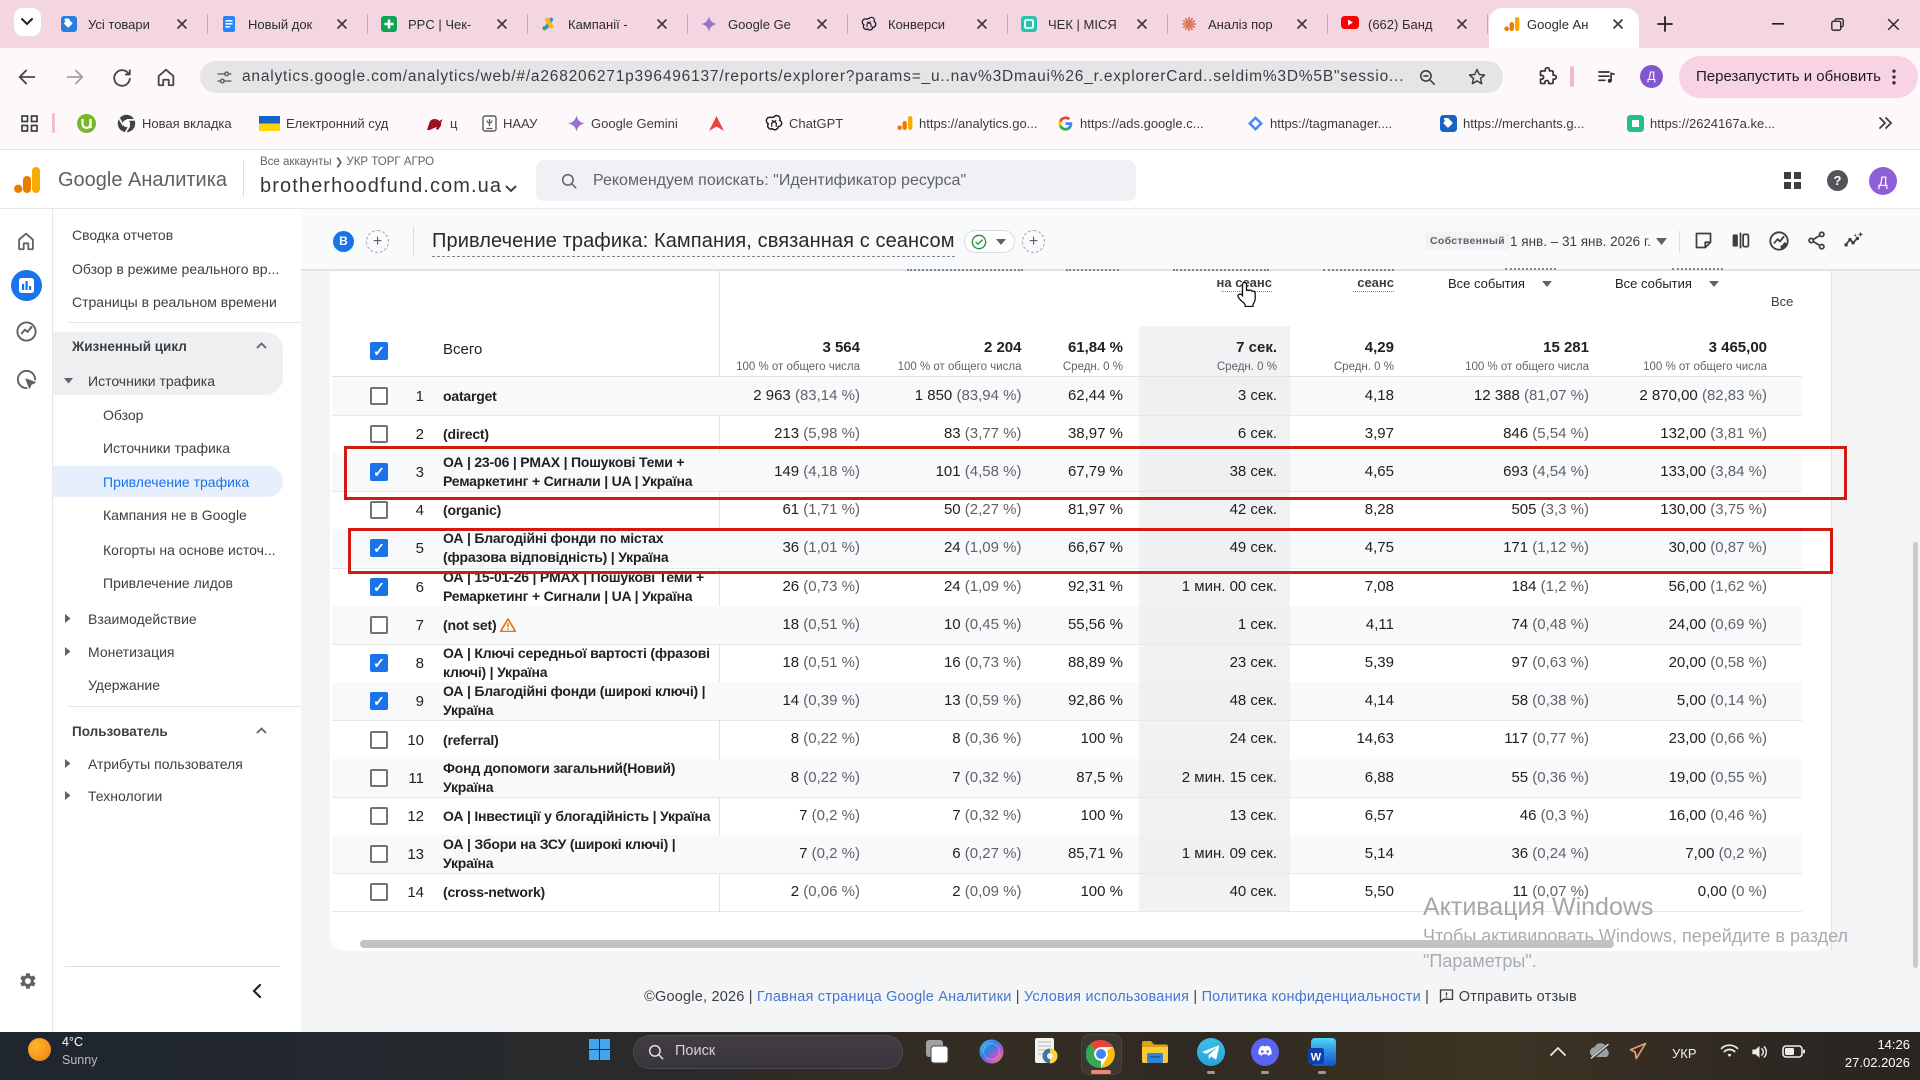  I want to click on svg-text: W, so click(1316, 1058).